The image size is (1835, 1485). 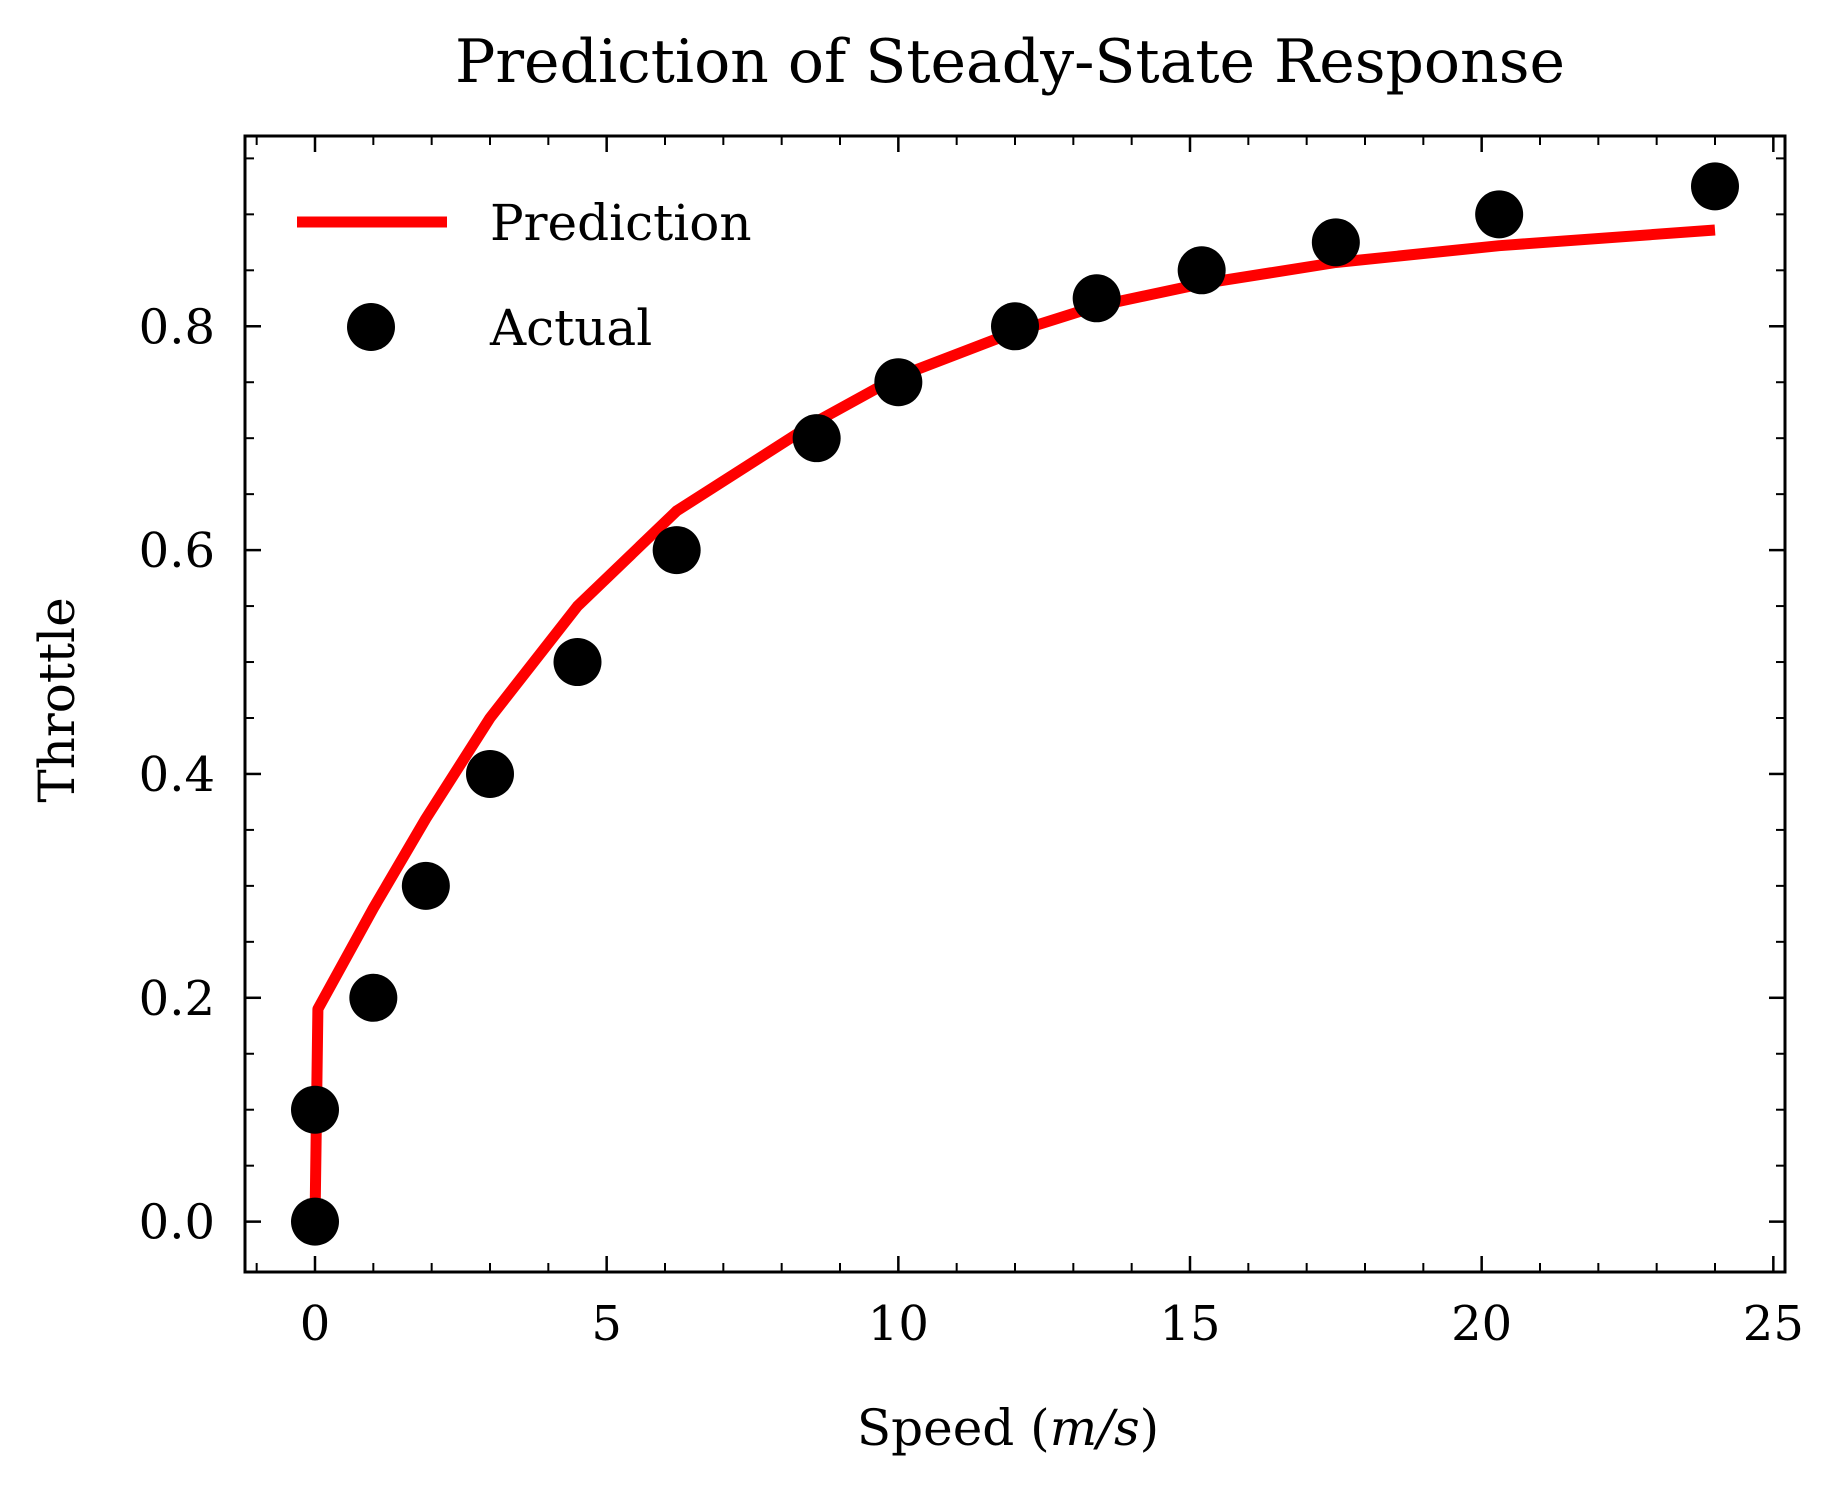 What do you see at coordinates (1095, 1428) in the screenshot?
I see `x-axis-label-variable: m/s` at bounding box center [1095, 1428].